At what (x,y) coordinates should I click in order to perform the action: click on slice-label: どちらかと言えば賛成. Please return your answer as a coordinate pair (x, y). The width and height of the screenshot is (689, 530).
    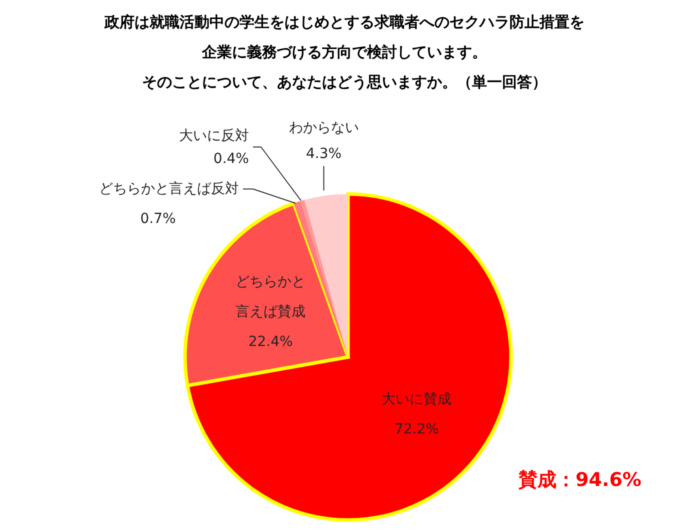
    Looking at the image, I should click on (271, 297).